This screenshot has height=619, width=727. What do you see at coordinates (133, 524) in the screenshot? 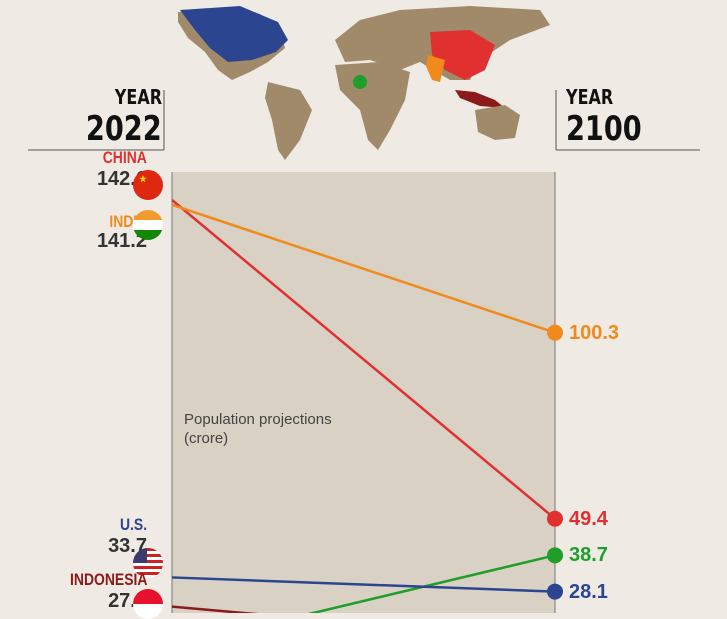
I see `country-name: U.S.` at bounding box center [133, 524].